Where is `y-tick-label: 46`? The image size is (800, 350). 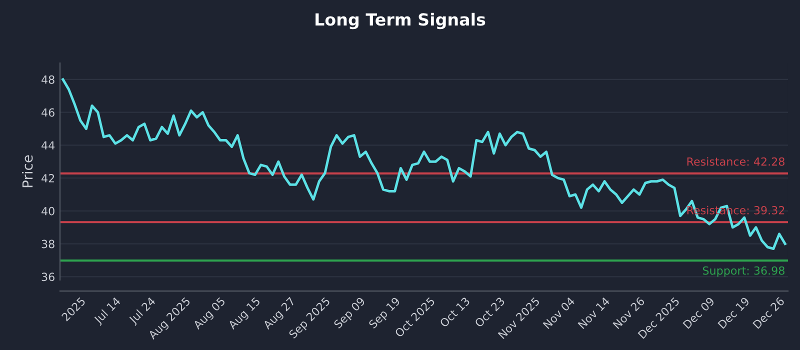 y-tick-label: 46 is located at coordinates (48, 112).